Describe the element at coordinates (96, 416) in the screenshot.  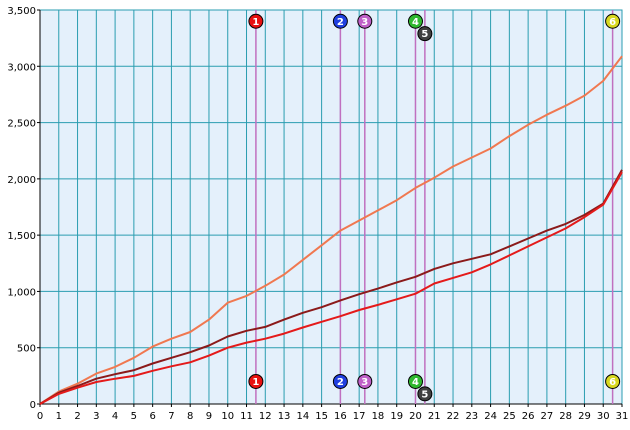
I see `x-tick-label: 3` at that location.